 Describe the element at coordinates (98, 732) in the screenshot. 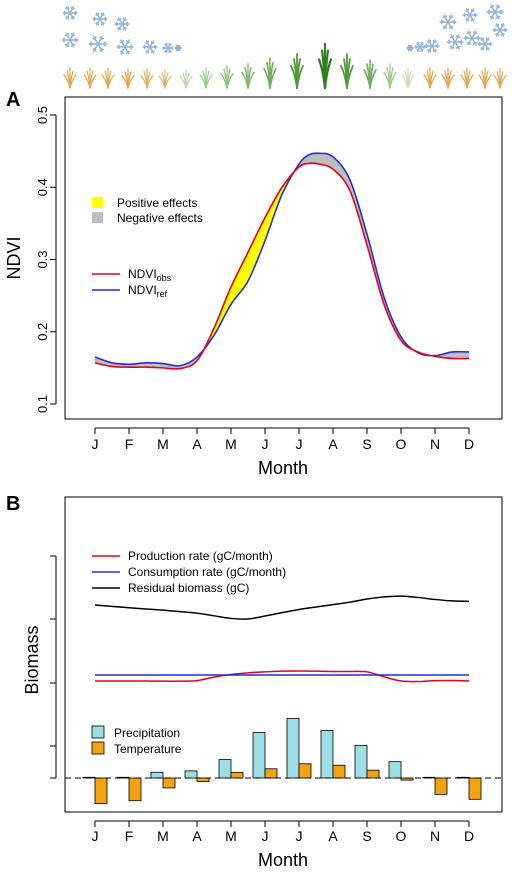

I see `legend-swatch-precipitation` at that location.